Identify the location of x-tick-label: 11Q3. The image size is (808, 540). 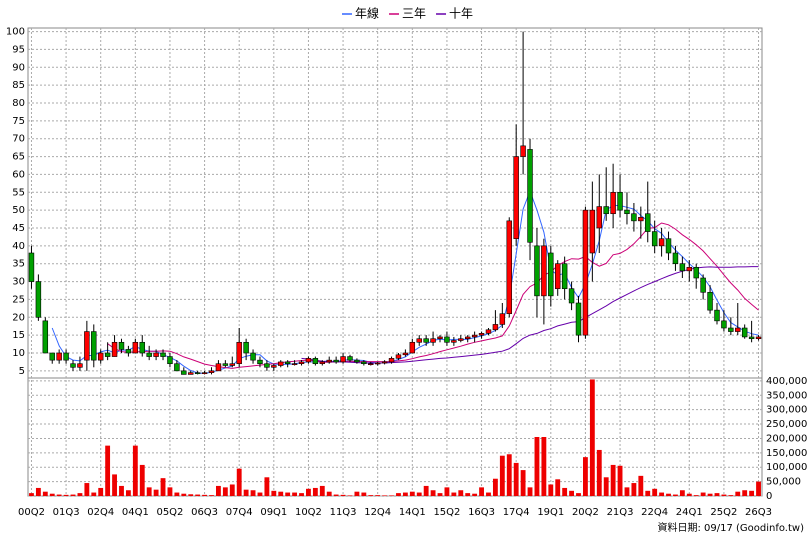
(343, 512).